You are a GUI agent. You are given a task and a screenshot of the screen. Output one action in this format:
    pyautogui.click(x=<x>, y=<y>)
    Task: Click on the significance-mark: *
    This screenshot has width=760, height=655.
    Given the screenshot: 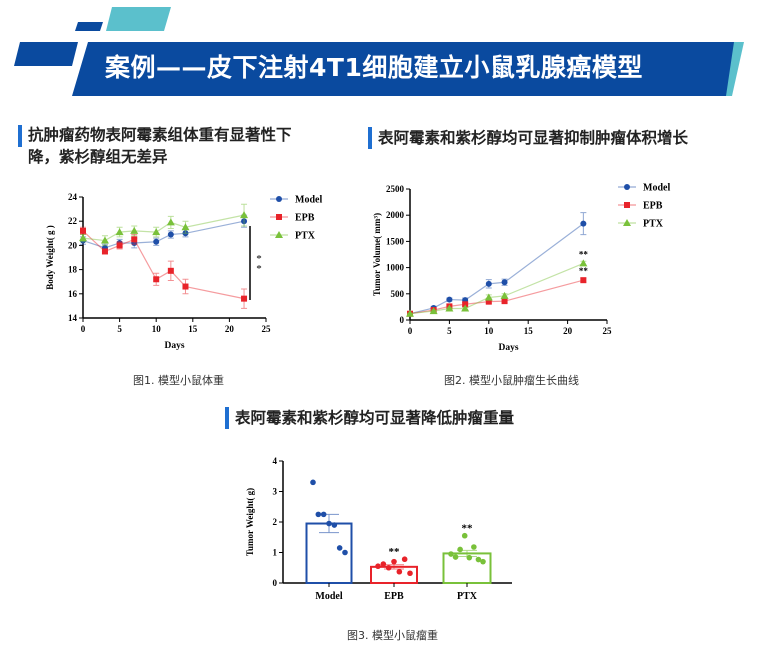 What is the action you would take?
    pyautogui.click(x=259, y=259)
    